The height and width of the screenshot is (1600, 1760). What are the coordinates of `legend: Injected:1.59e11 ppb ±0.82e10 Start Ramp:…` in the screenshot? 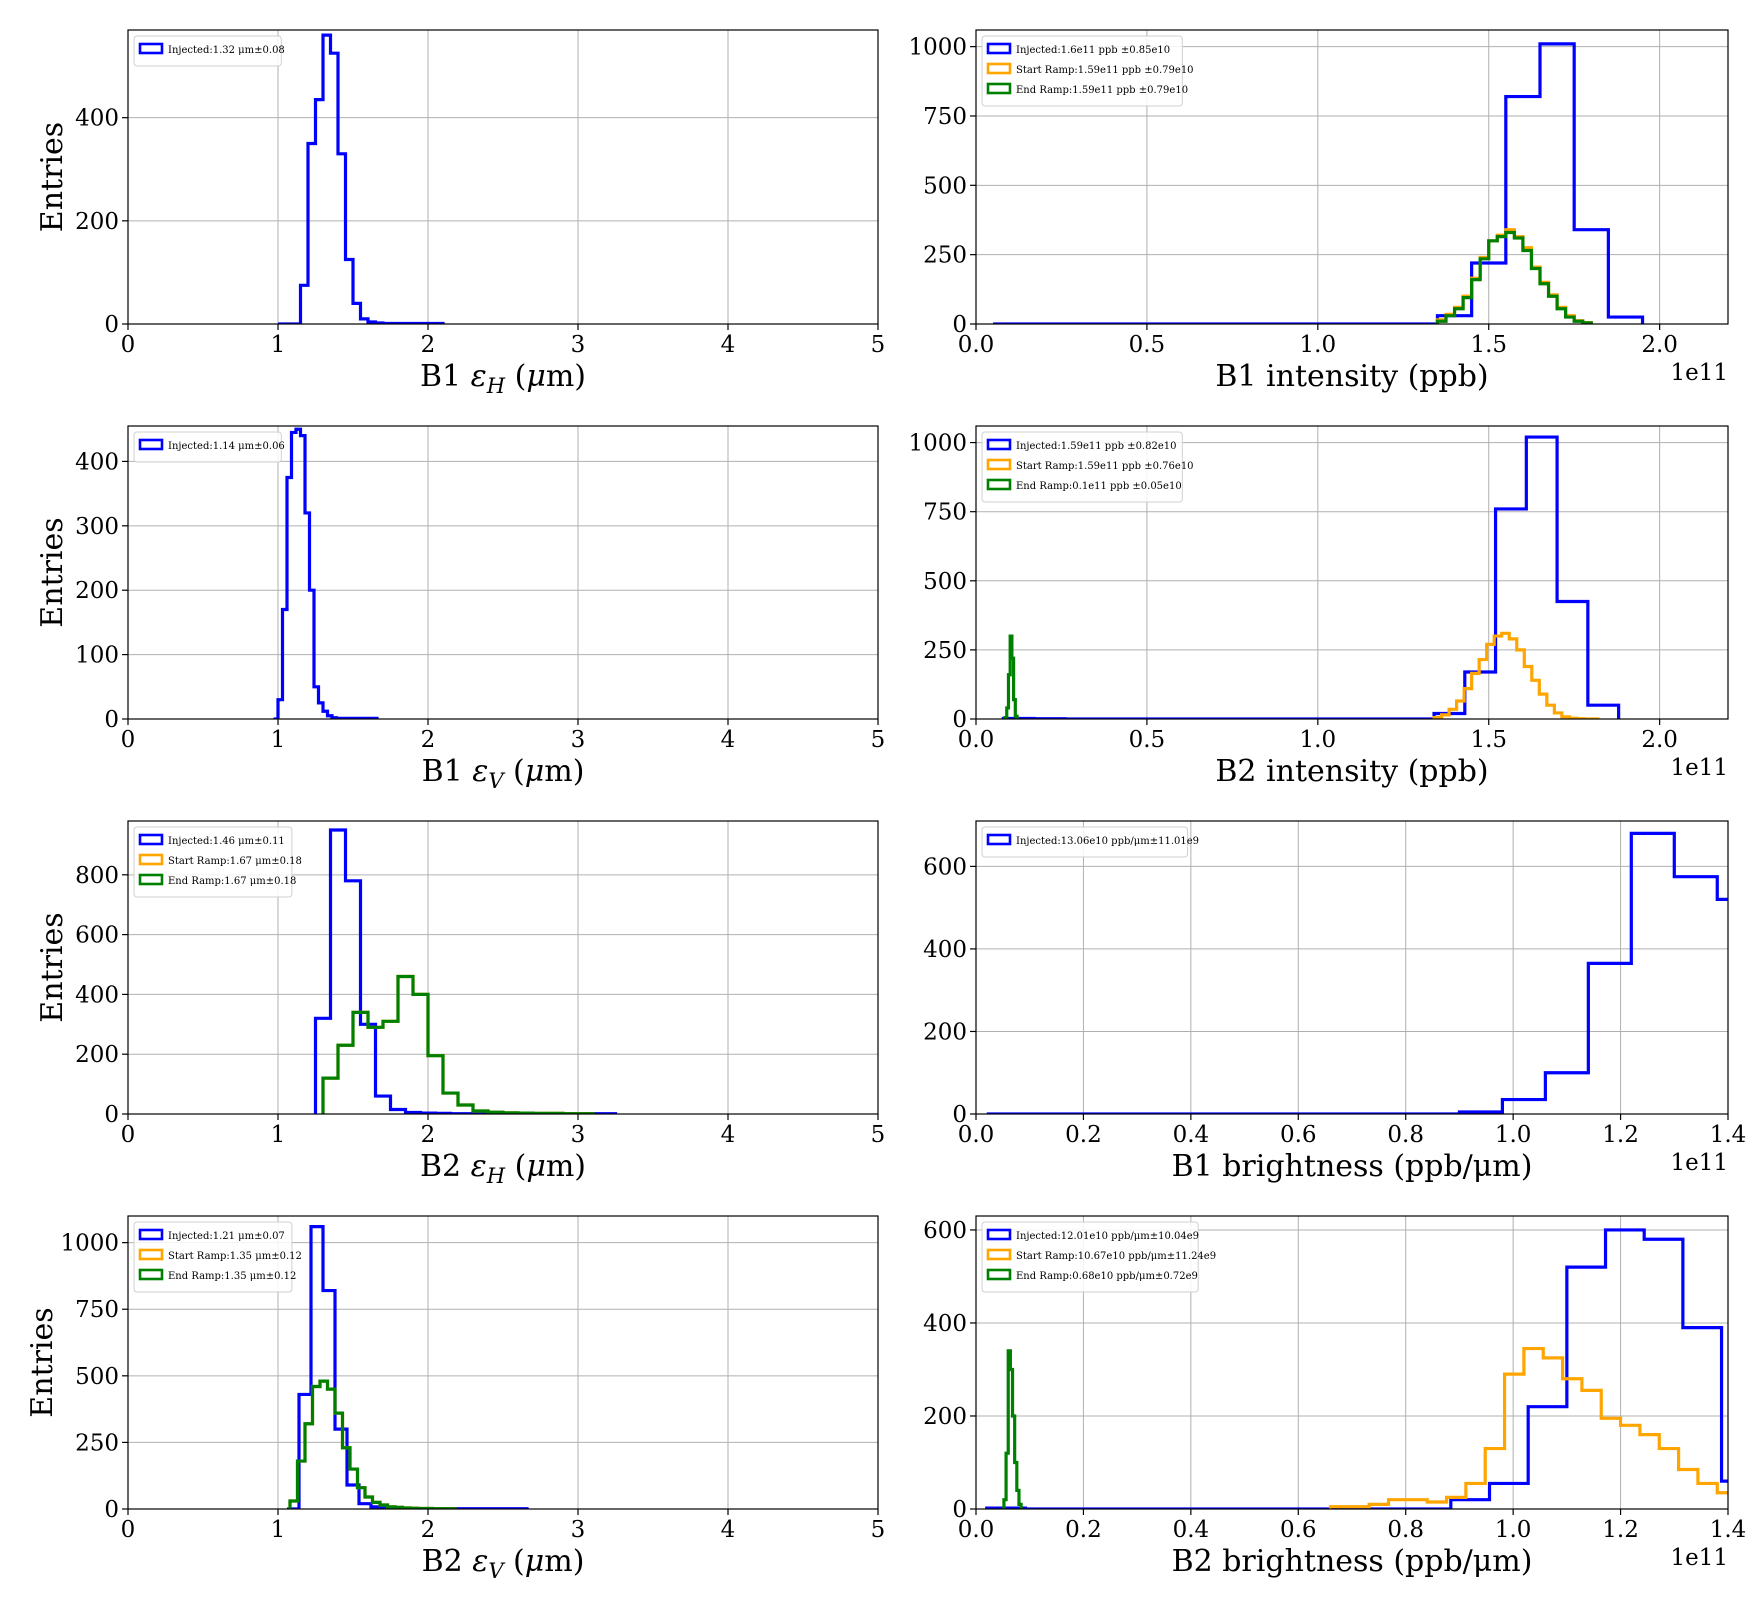 It's located at (1087, 467).